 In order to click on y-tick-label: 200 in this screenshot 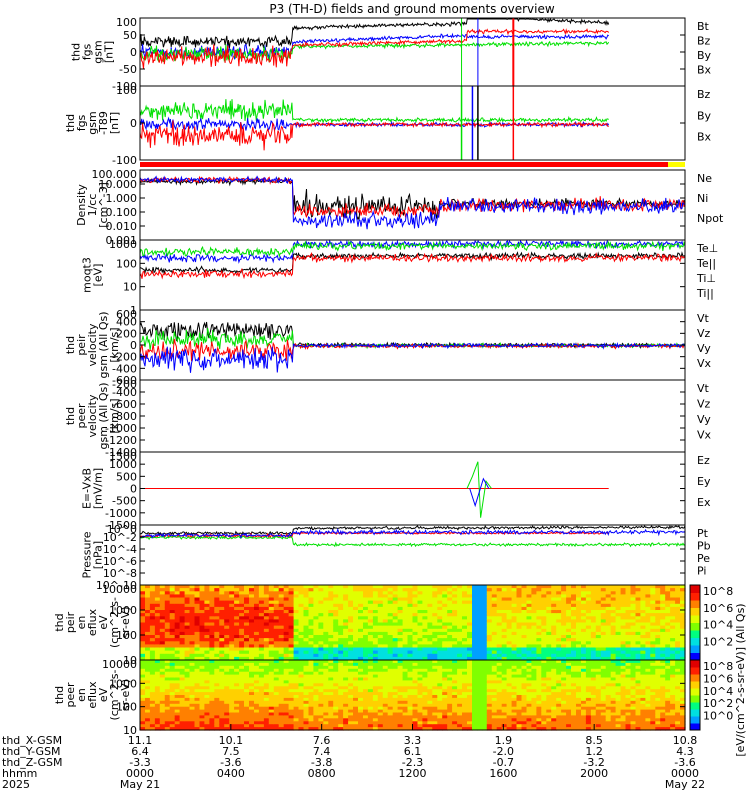, I will do `click(126, 333)`.